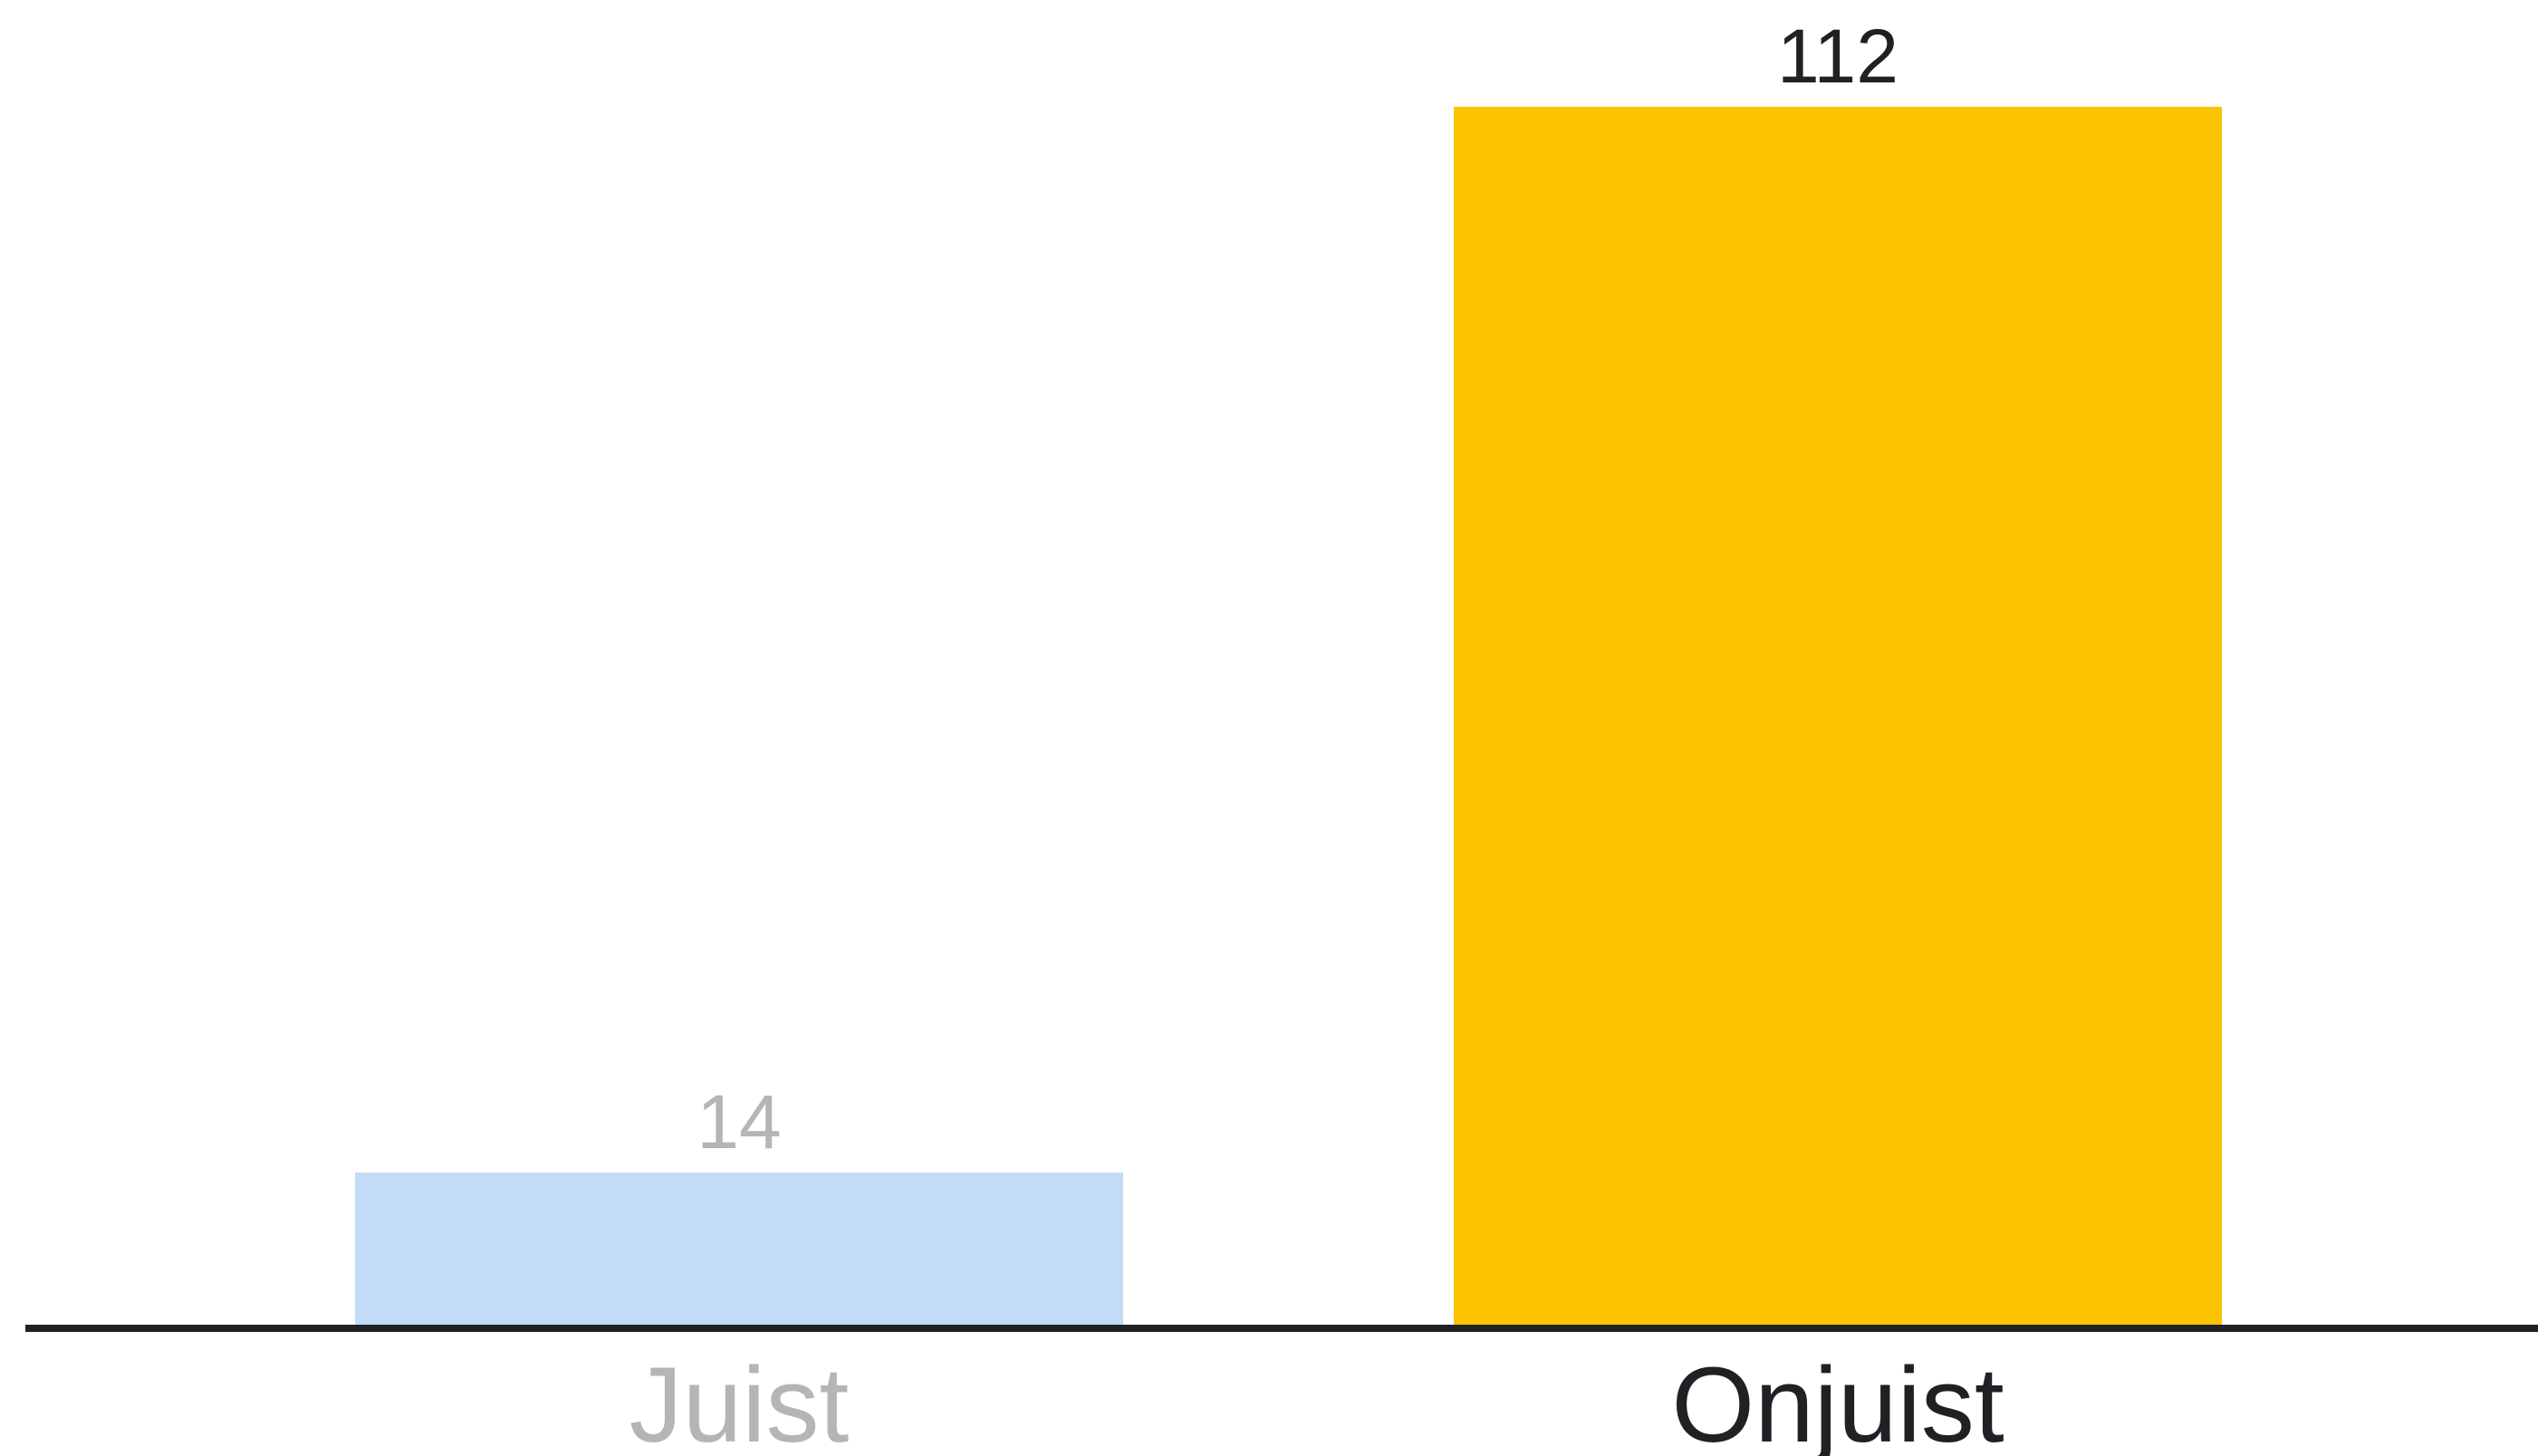  I want to click on bar-juist, so click(739, 1248).